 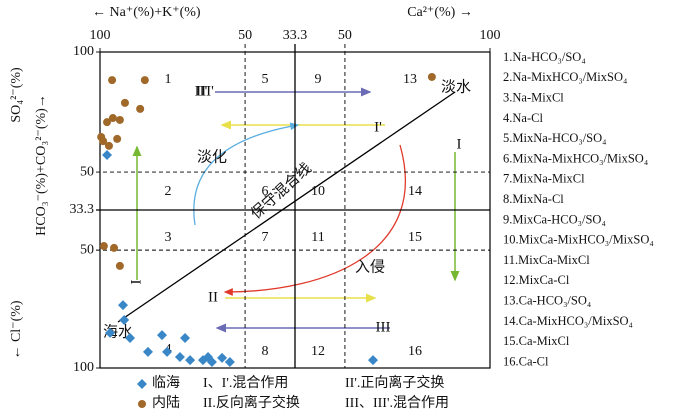 What do you see at coordinates (317, 237) in the screenshot?
I see `region-label: 11` at bounding box center [317, 237].